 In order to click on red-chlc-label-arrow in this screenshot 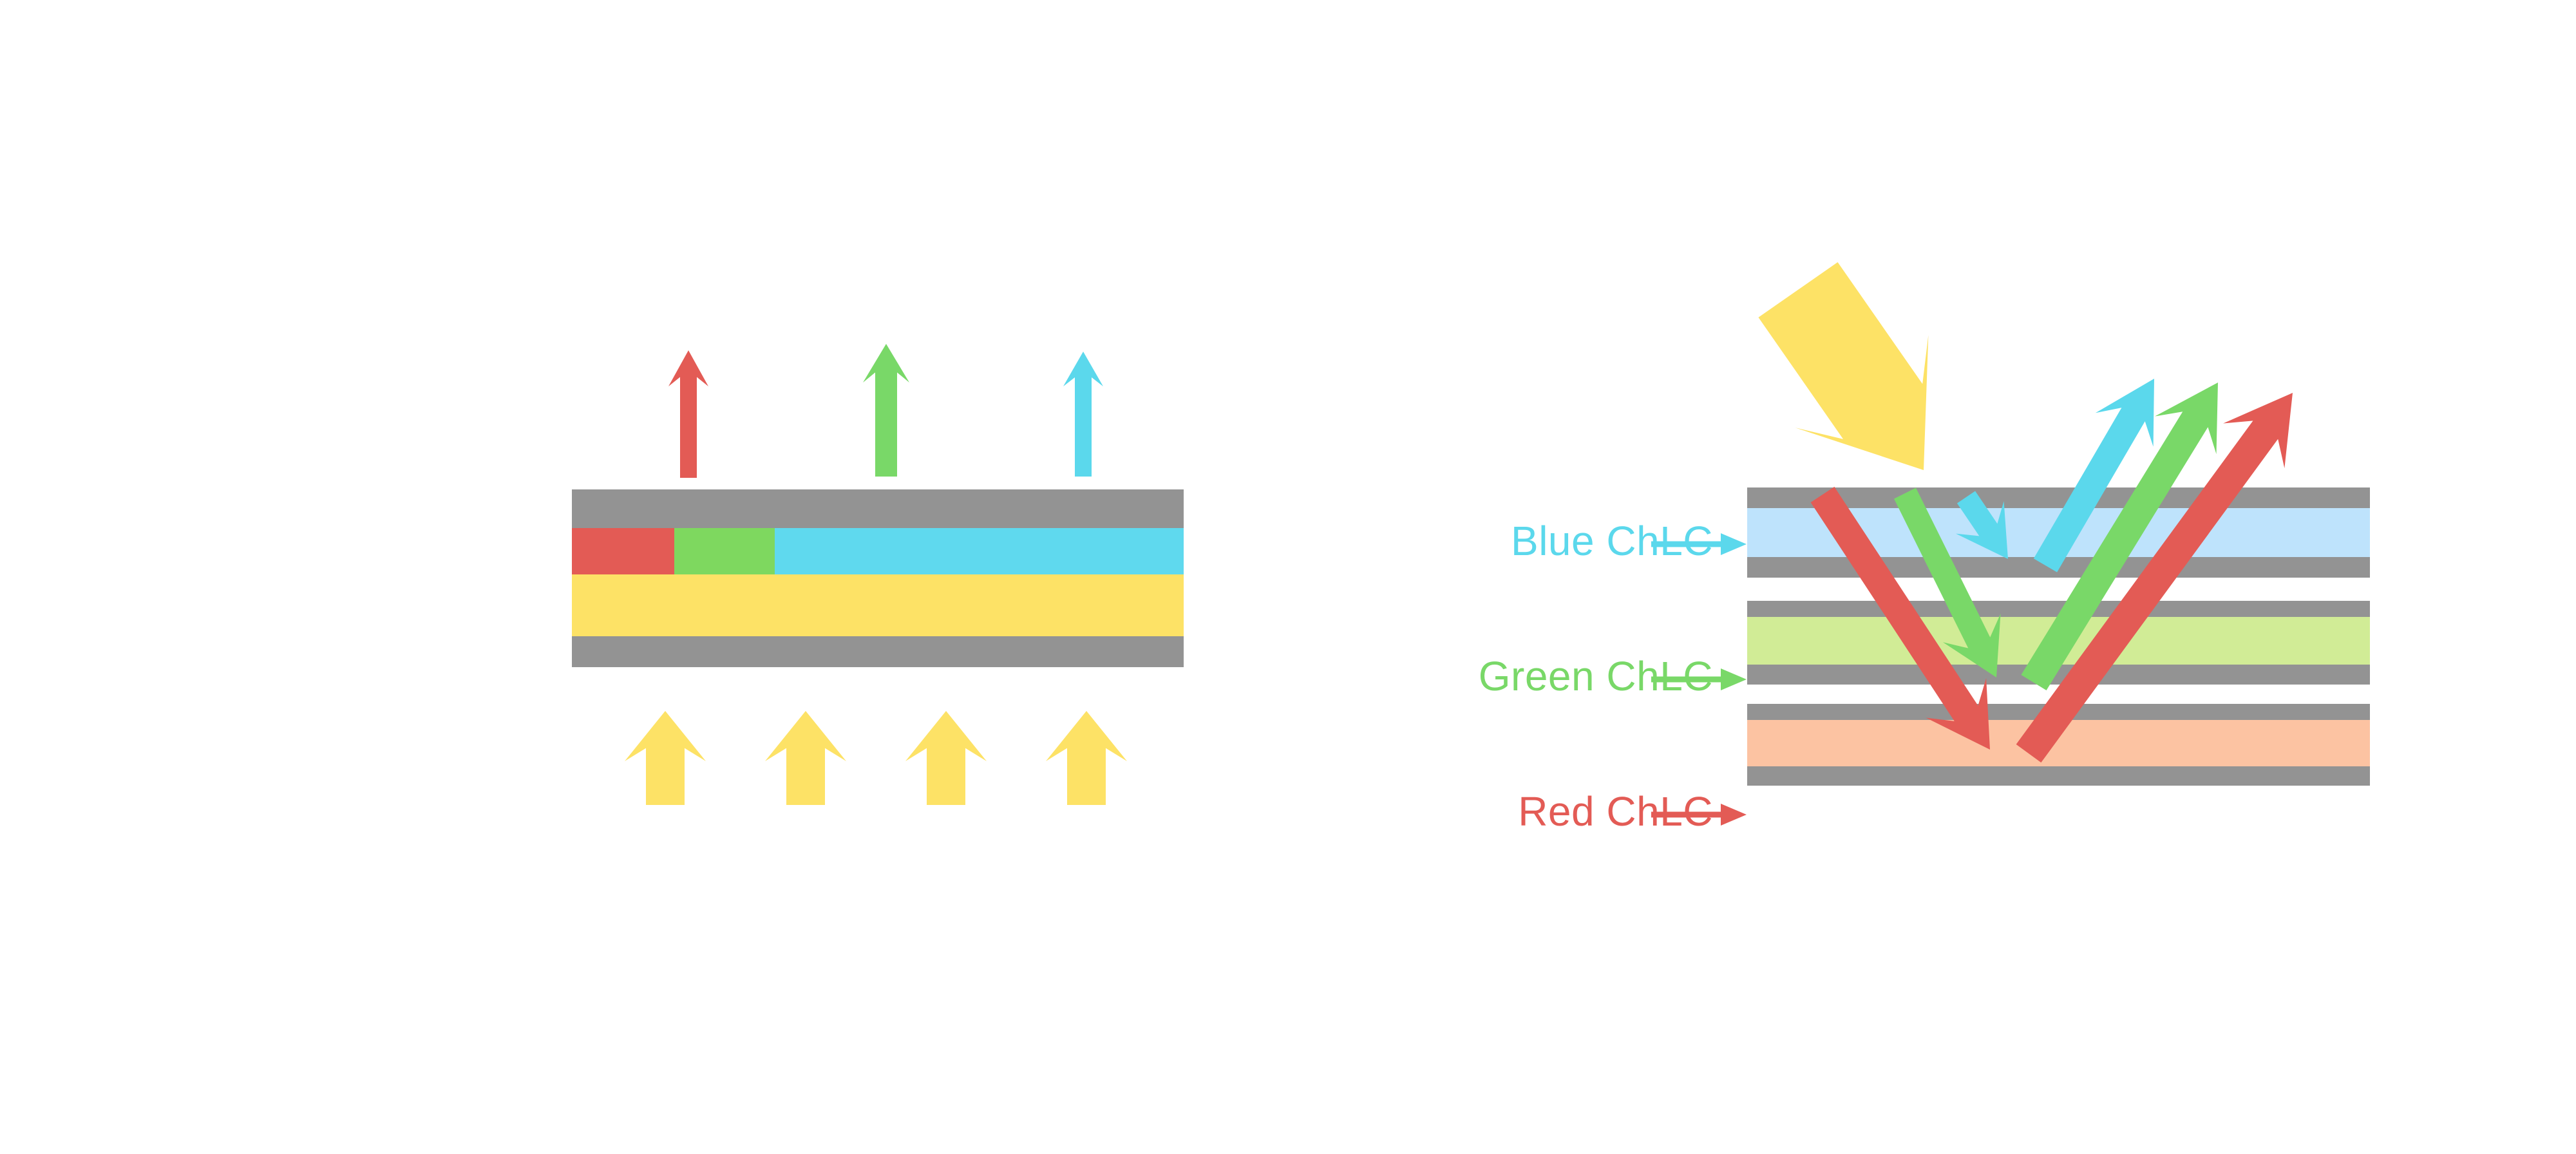, I will do `click(1699, 815)`.